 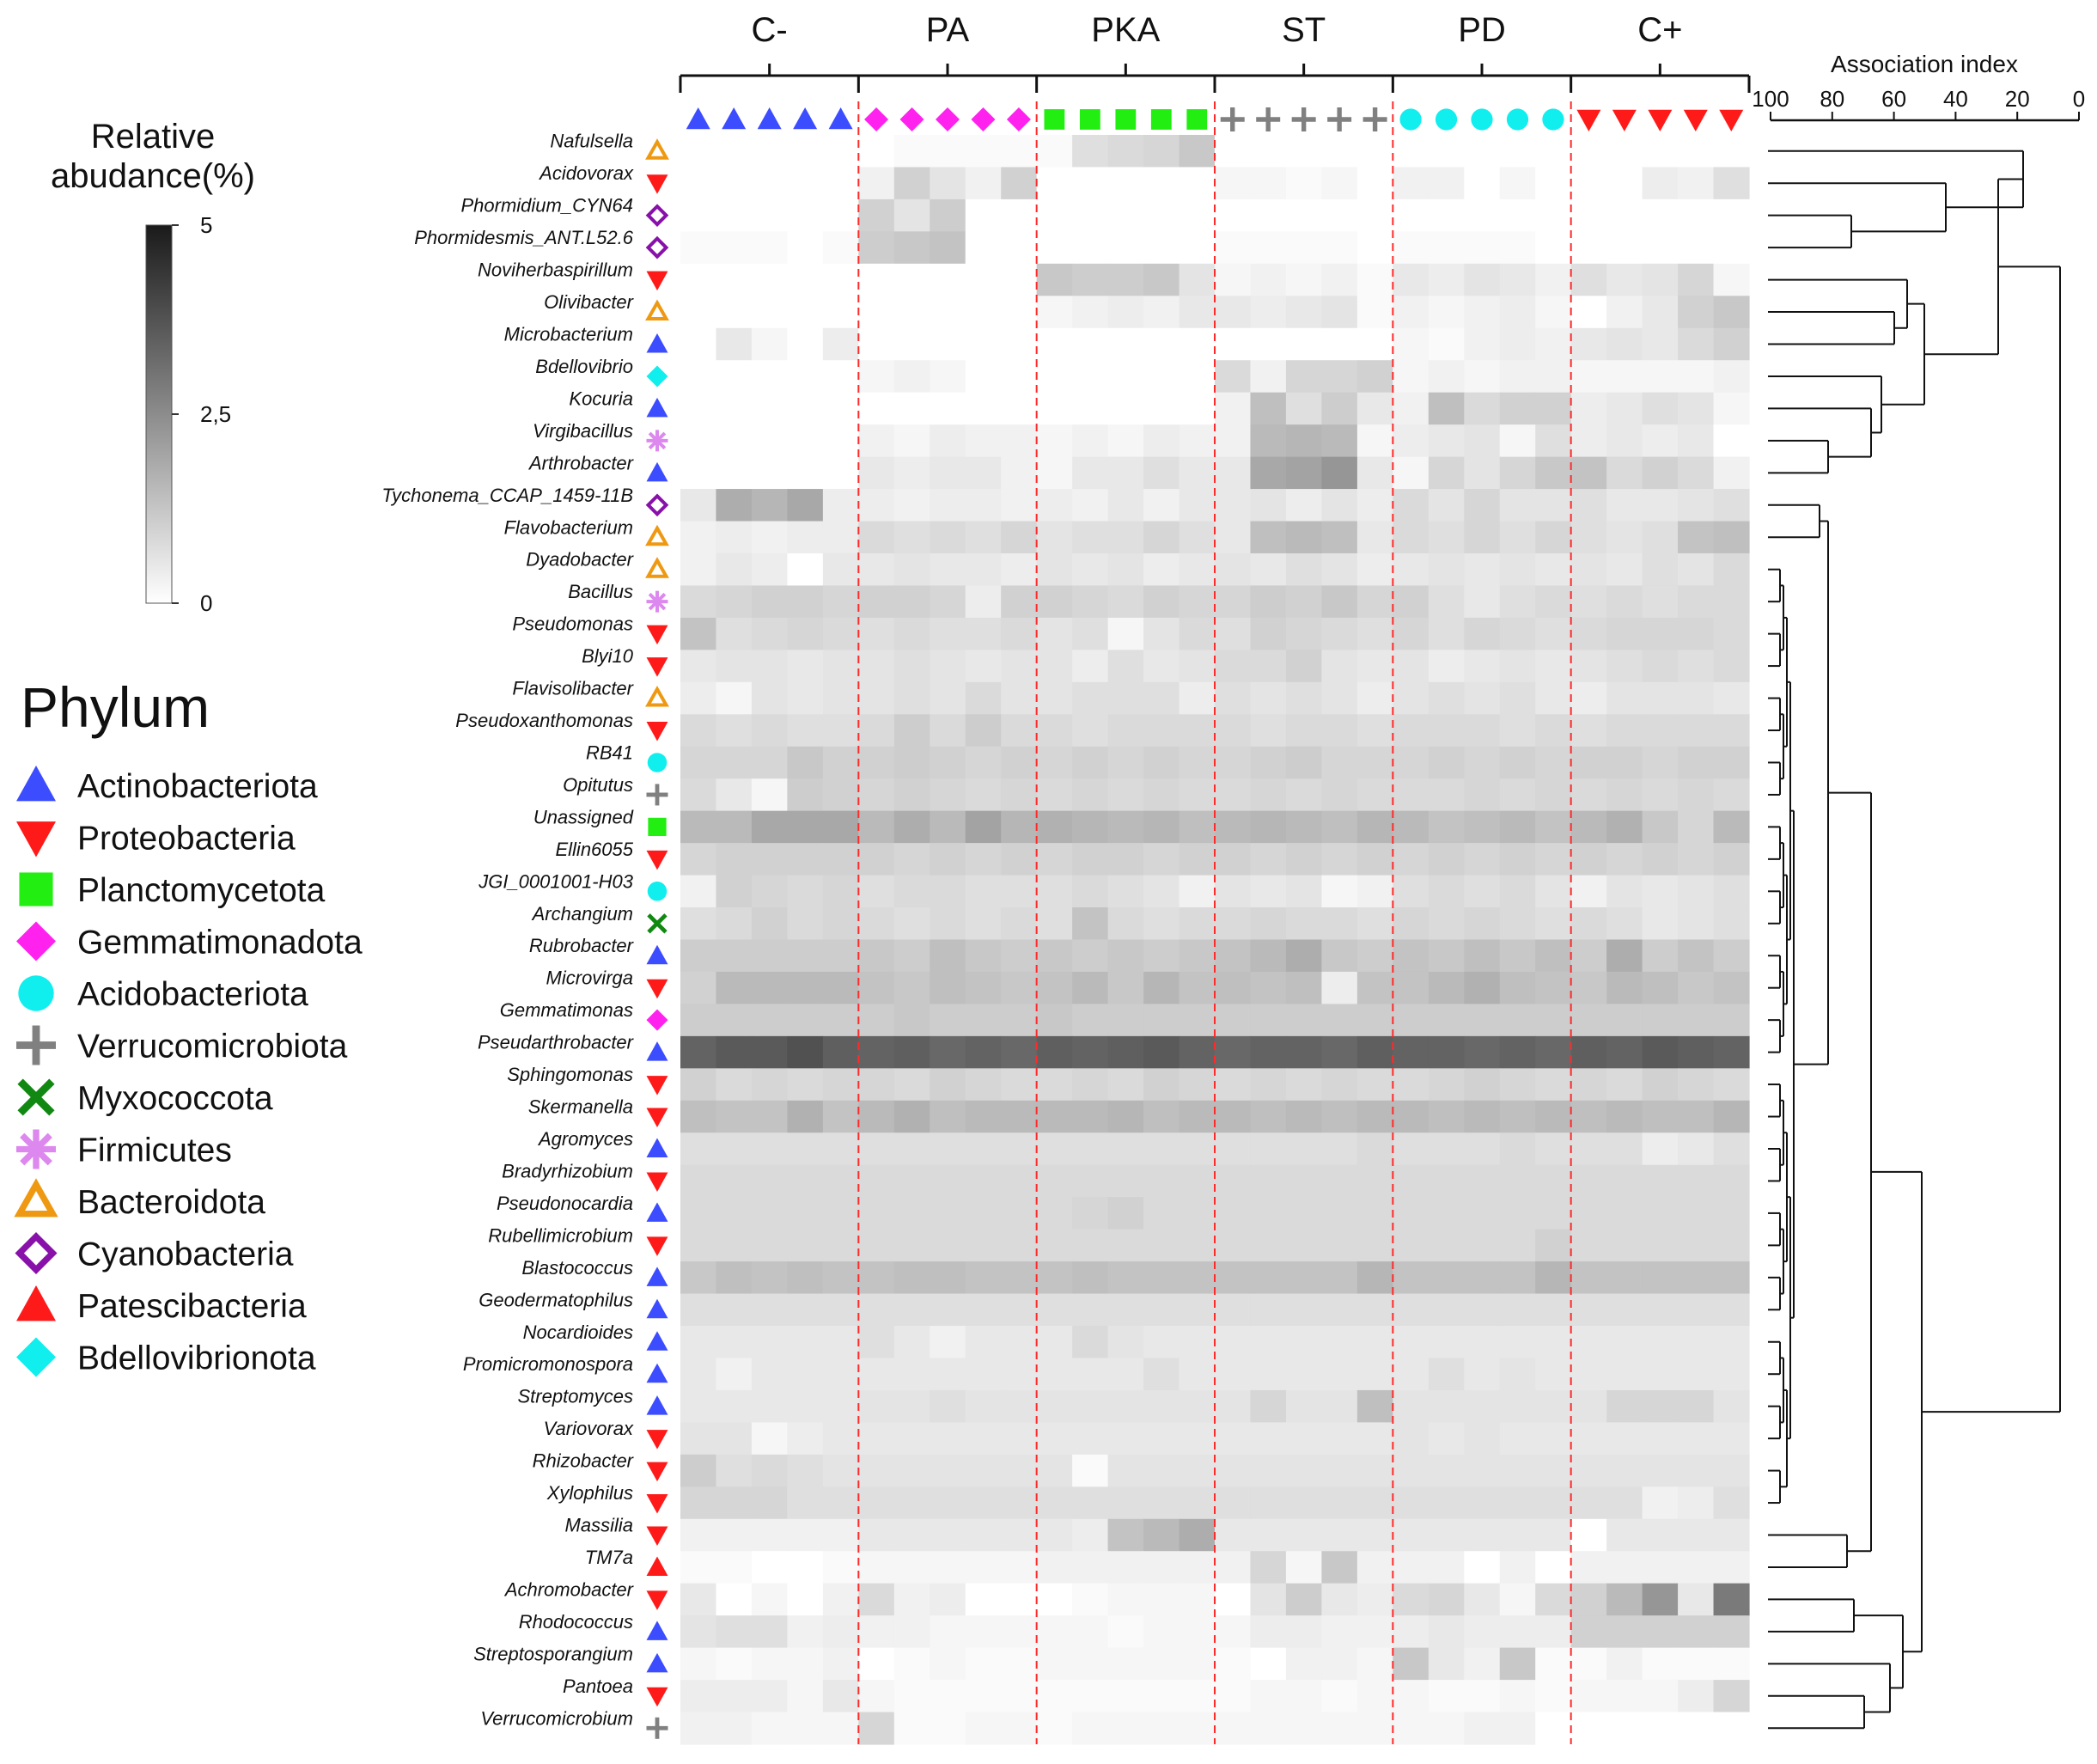 What do you see at coordinates (568, 334) in the screenshot?
I see `row-label: Microbacterium` at bounding box center [568, 334].